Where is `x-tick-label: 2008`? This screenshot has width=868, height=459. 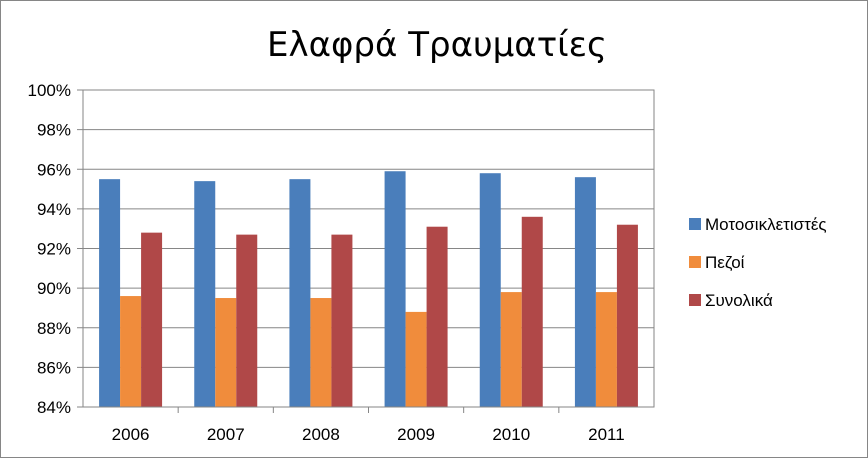
x-tick-label: 2008 is located at coordinates (321, 434).